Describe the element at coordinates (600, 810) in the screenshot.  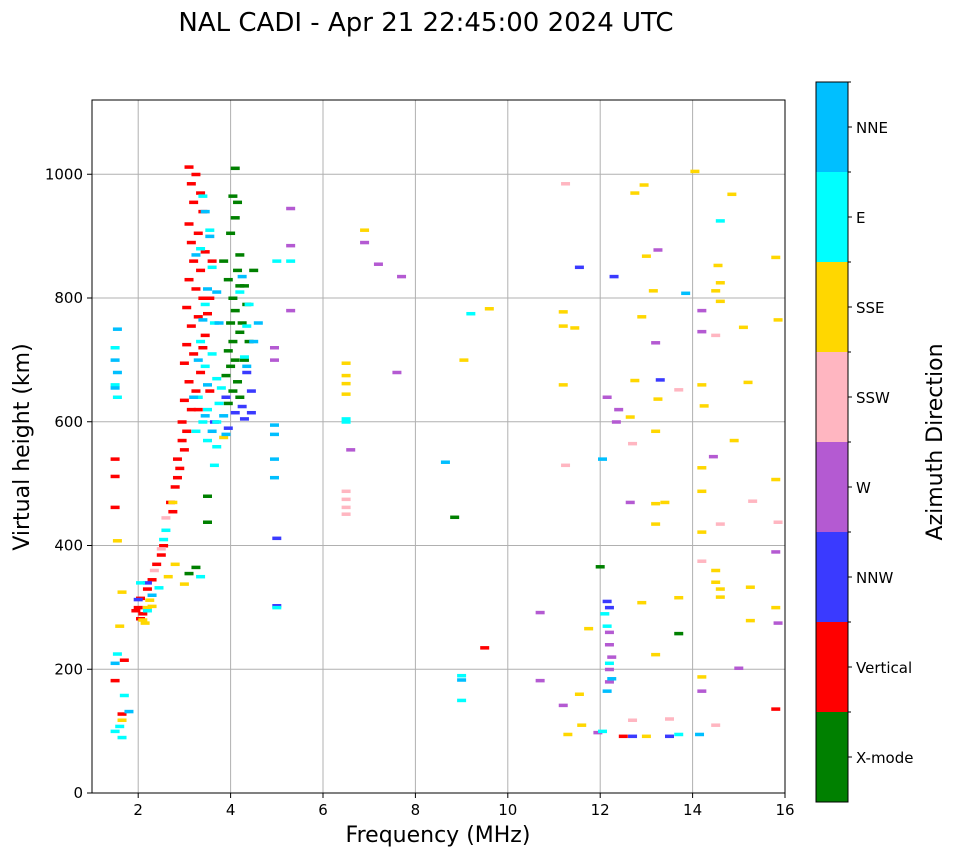
I see `x-tick-label: 12` at that location.